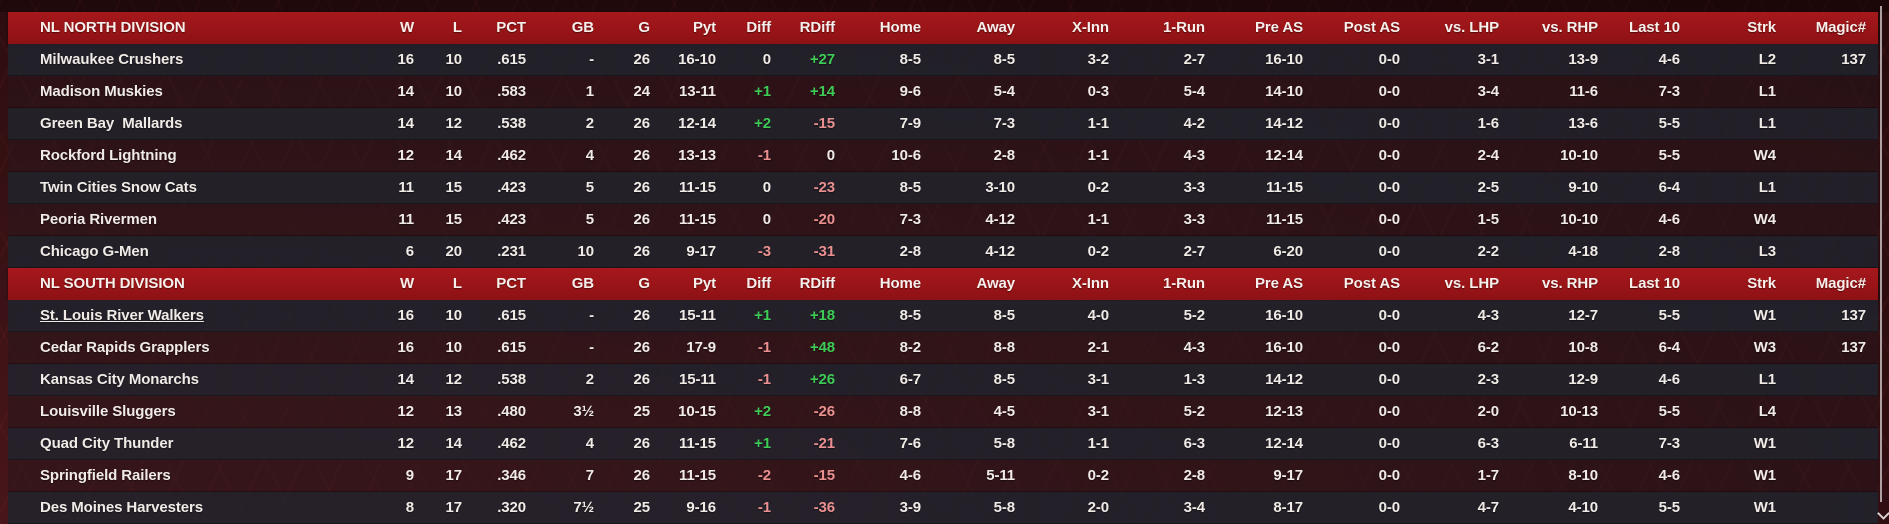 This screenshot has height=524, width=1889. What do you see at coordinates (1883, 513) in the screenshot?
I see `scroll-down-arrow-icon` at bounding box center [1883, 513].